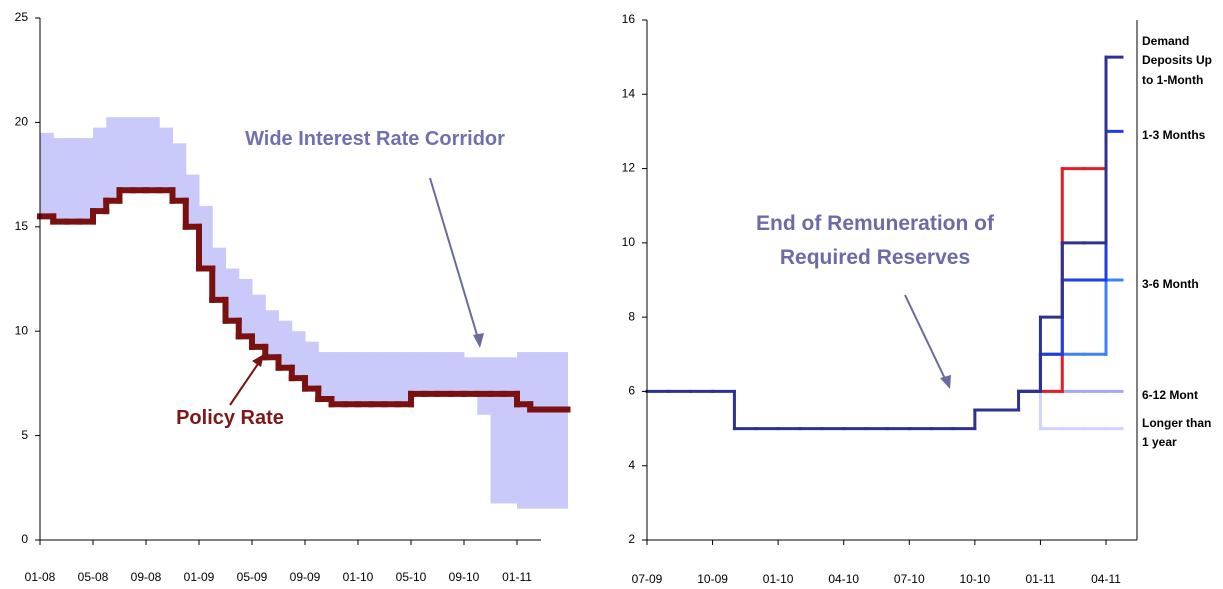  I want to click on series-label: Longer than 1 year, so click(1177, 432).